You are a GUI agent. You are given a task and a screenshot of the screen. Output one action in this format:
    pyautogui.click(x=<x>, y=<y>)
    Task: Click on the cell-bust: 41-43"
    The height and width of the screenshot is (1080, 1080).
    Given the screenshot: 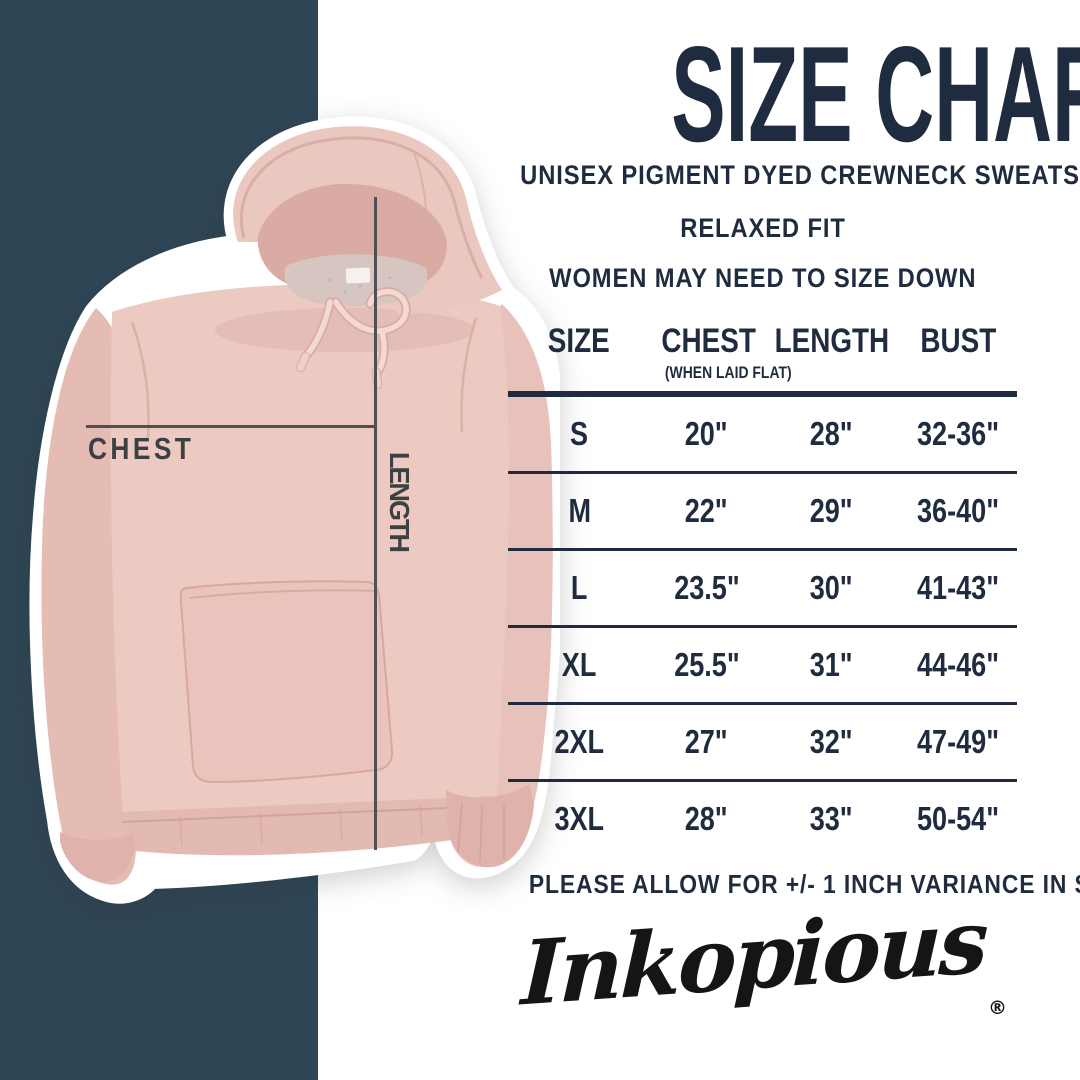 What is the action you would take?
    pyautogui.click(x=958, y=587)
    